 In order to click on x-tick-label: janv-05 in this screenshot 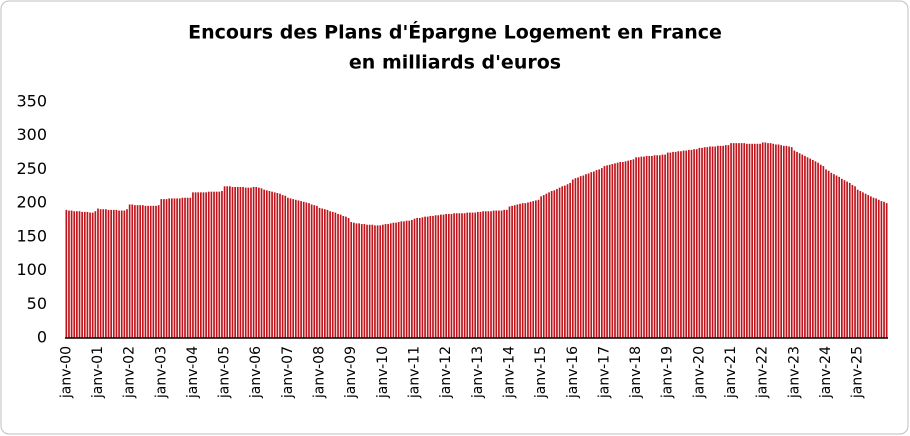, I will do `click(225, 372)`.